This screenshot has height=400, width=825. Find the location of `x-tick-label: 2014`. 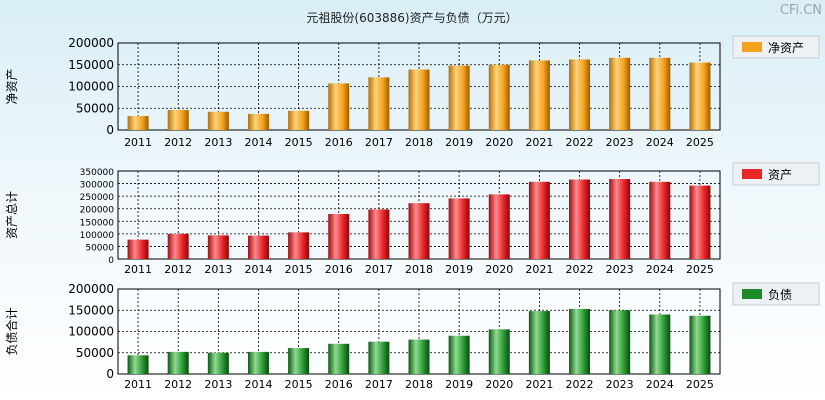

x-tick-label: 2014 is located at coordinates (258, 269).